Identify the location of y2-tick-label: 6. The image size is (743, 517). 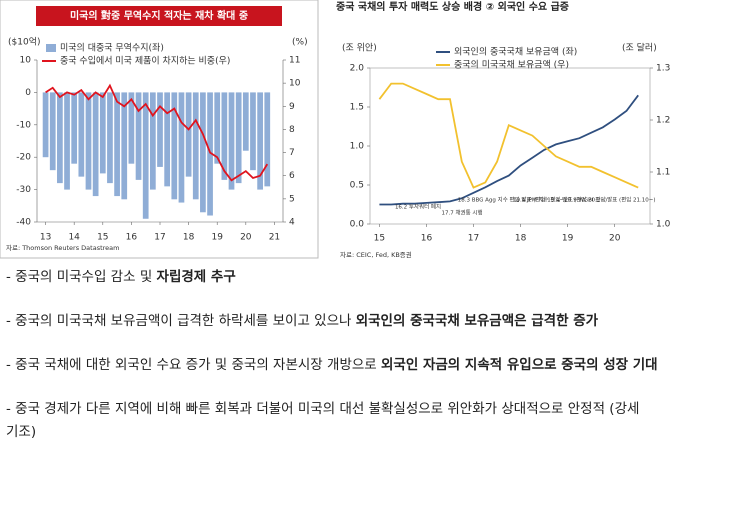
(292, 176).